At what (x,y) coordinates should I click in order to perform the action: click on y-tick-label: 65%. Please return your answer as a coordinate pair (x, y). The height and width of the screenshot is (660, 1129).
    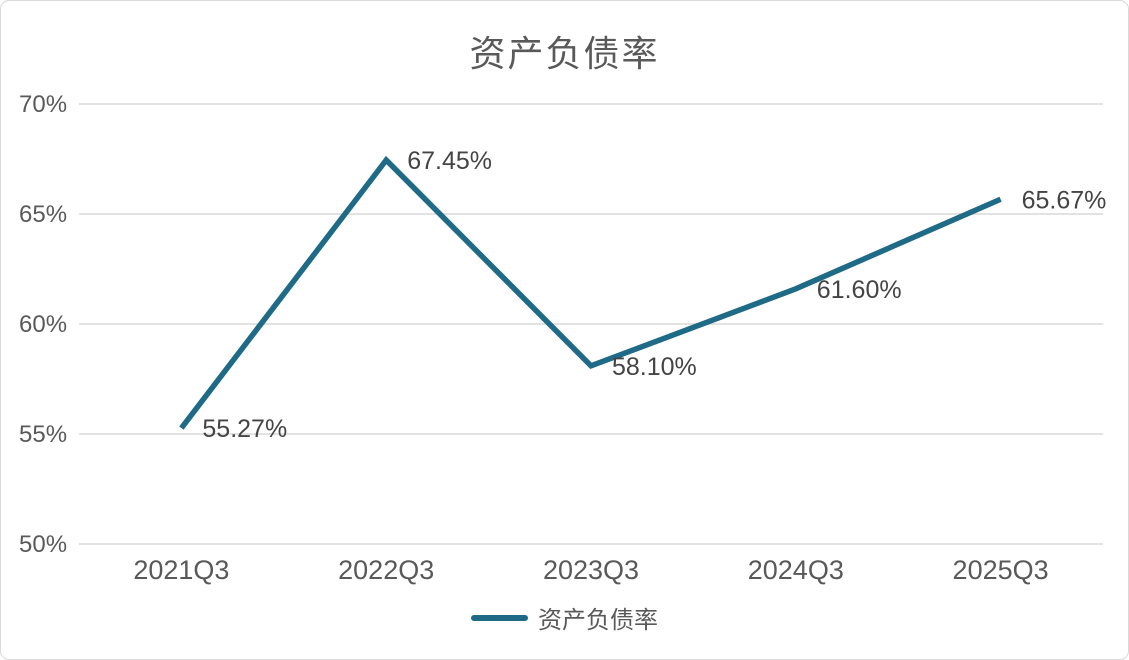
    Looking at the image, I should click on (43, 214).